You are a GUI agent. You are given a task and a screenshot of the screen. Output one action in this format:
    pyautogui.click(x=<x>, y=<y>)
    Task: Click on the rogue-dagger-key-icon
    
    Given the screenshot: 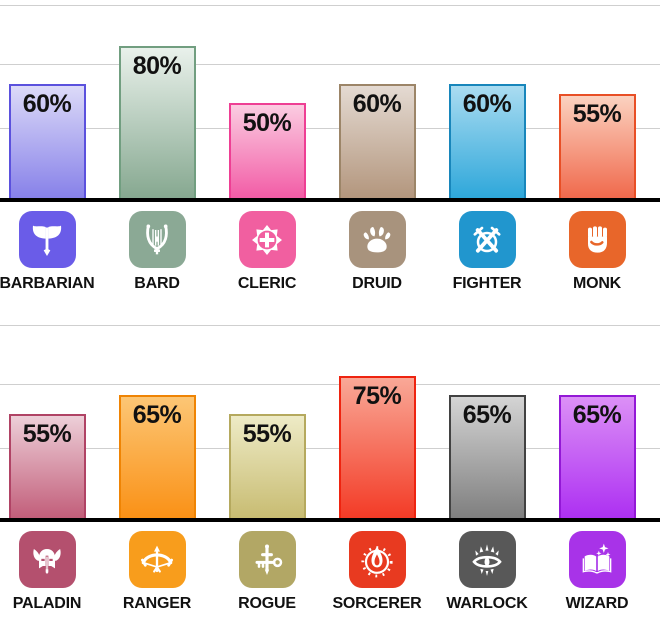 What is the action you would take?
    pyautogui.click(x=267, y=559)
    